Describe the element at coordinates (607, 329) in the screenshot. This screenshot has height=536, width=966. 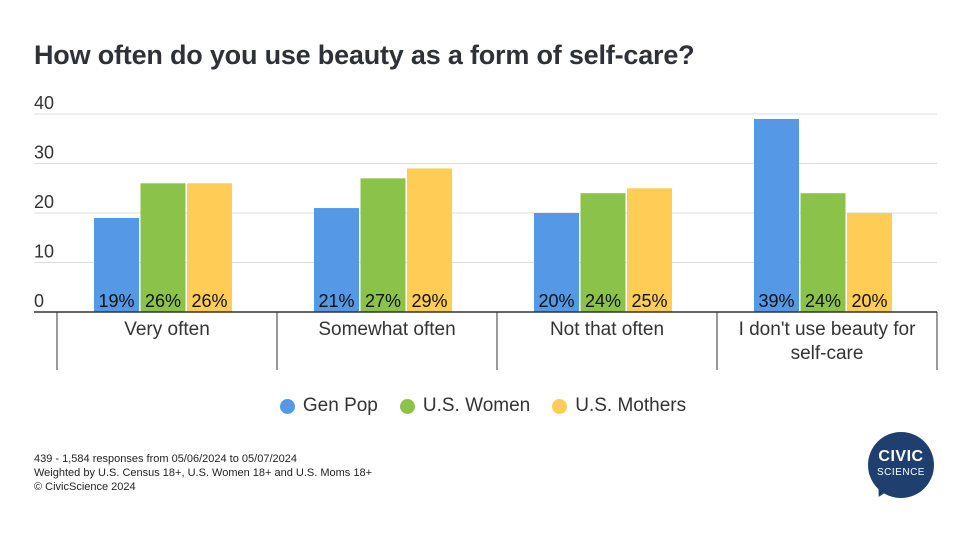
I see `x-category-label-3: Not that often` at that location.